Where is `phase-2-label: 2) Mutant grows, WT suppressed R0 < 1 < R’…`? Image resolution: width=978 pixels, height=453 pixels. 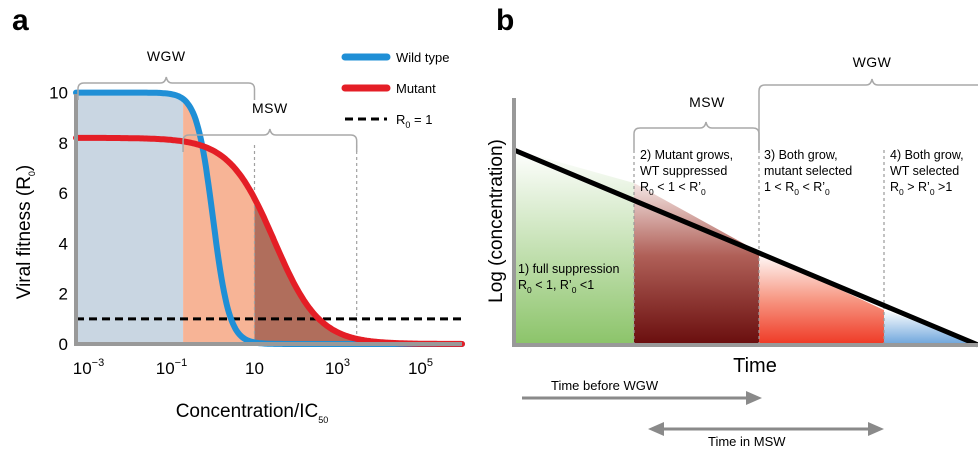 phase-2-label: 2) Mutant grows, WT suppressed R0 < 1 < R’… is located at coordinates (686, 172).